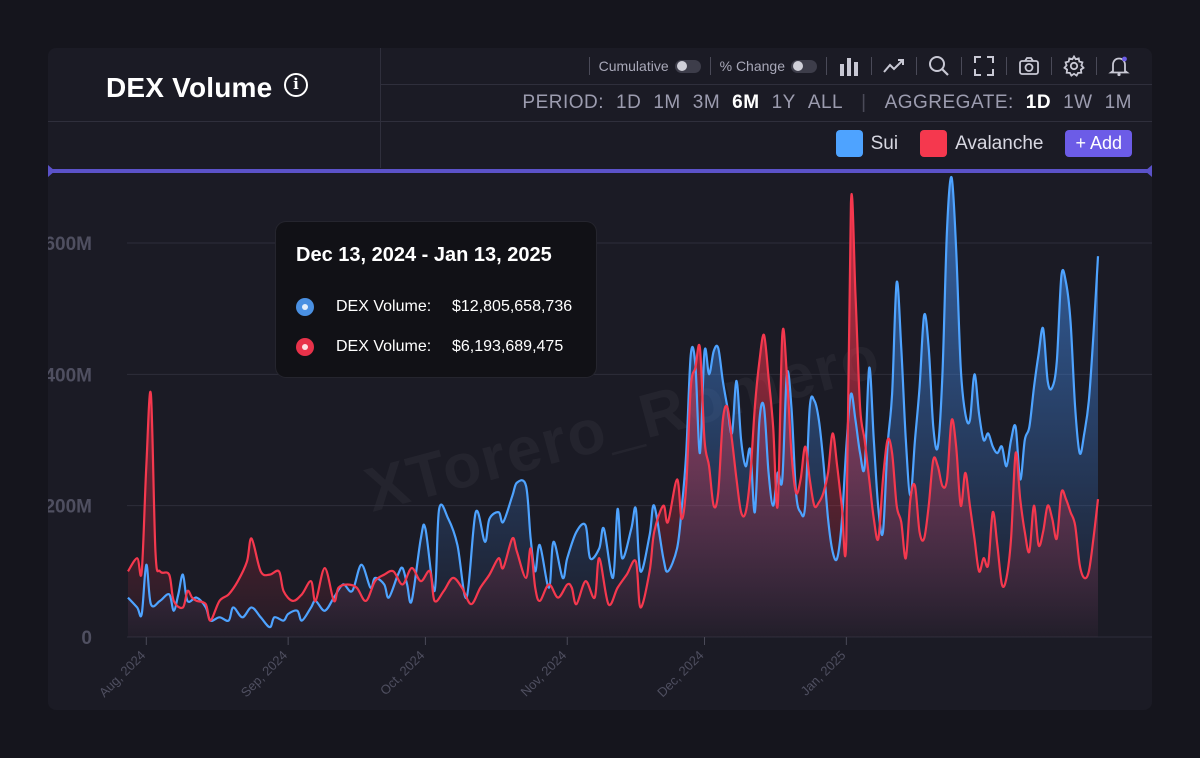 This screenshot has width=1200, height=758. What do you see at coordinates (305, 307) in the screenshot?
I see `tooltip-dot-sui` at bounding box center [305, 307].